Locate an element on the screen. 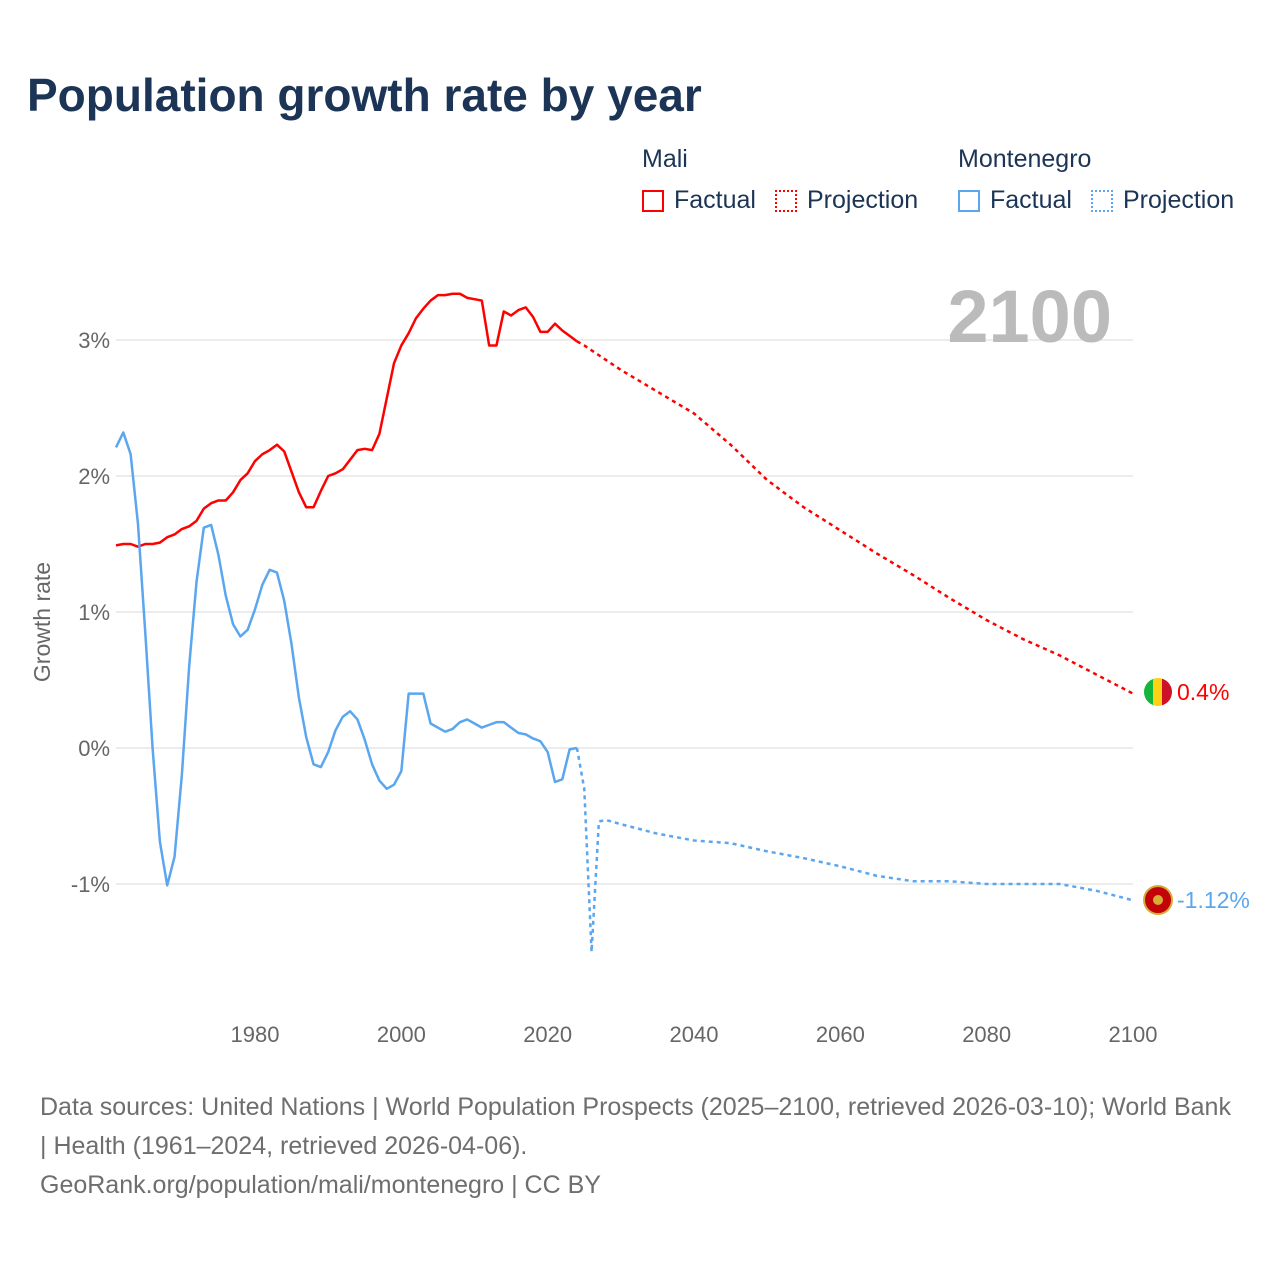 This screenshot has width=1280, height=1280. y-tick-label: -1% is located at coordinates (90, 884).